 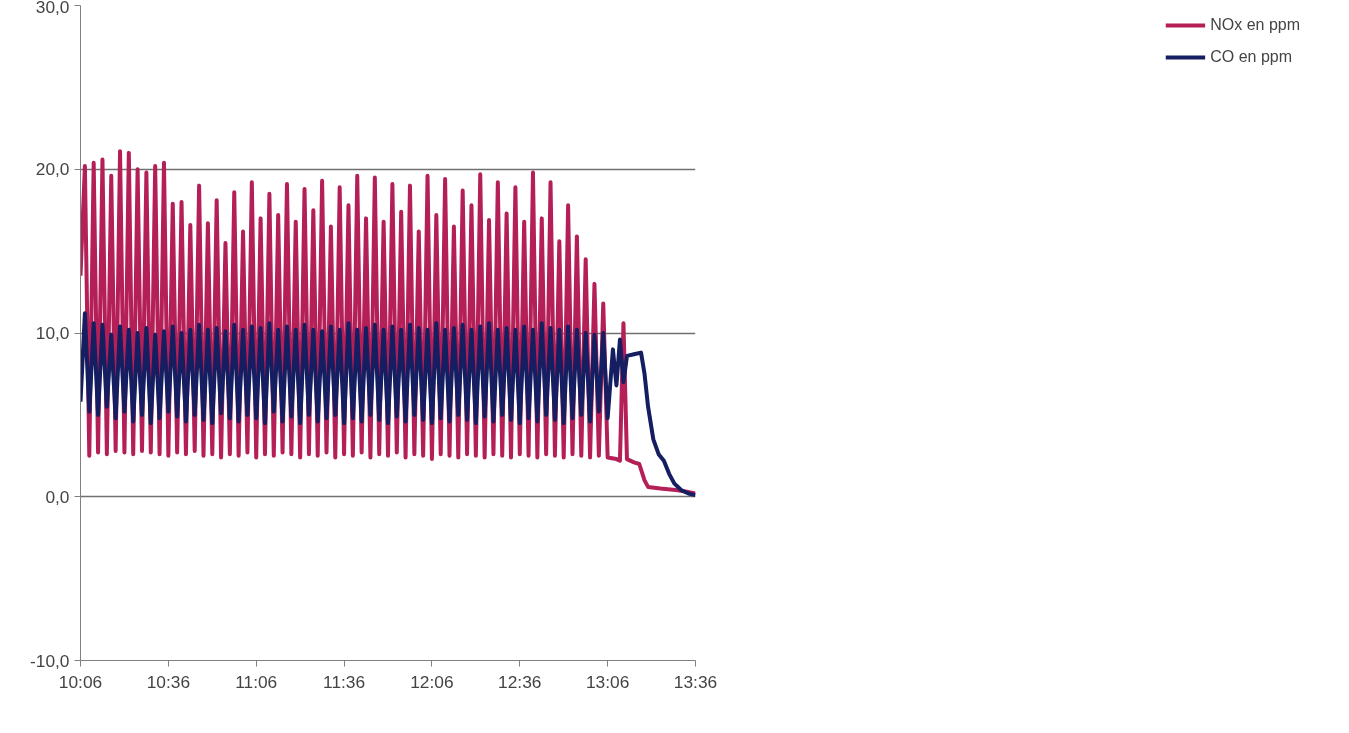 What do you see at coordinates (607, 681) in the screenshot?
I see `x-tick-label: 13:06` at bounding box center [607, 681].